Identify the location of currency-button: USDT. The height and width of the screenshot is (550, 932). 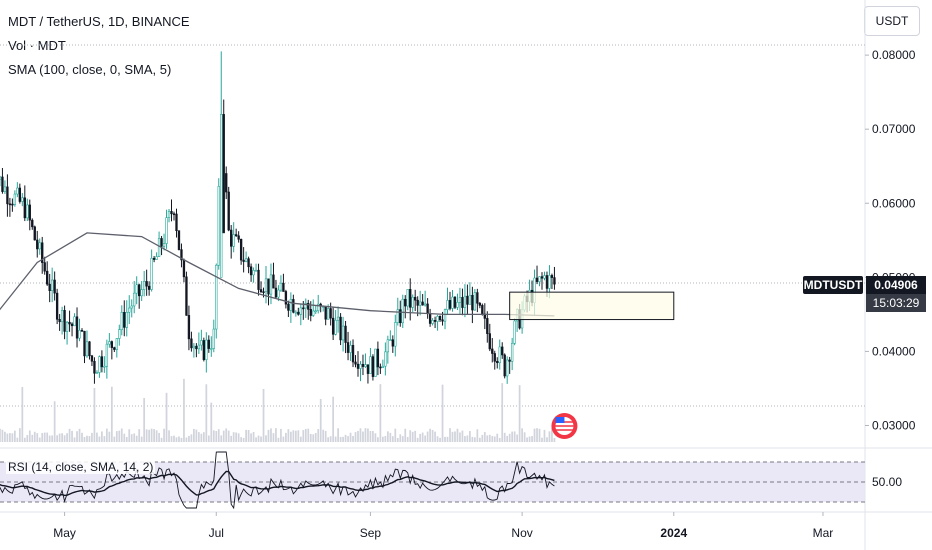
(892, 21).